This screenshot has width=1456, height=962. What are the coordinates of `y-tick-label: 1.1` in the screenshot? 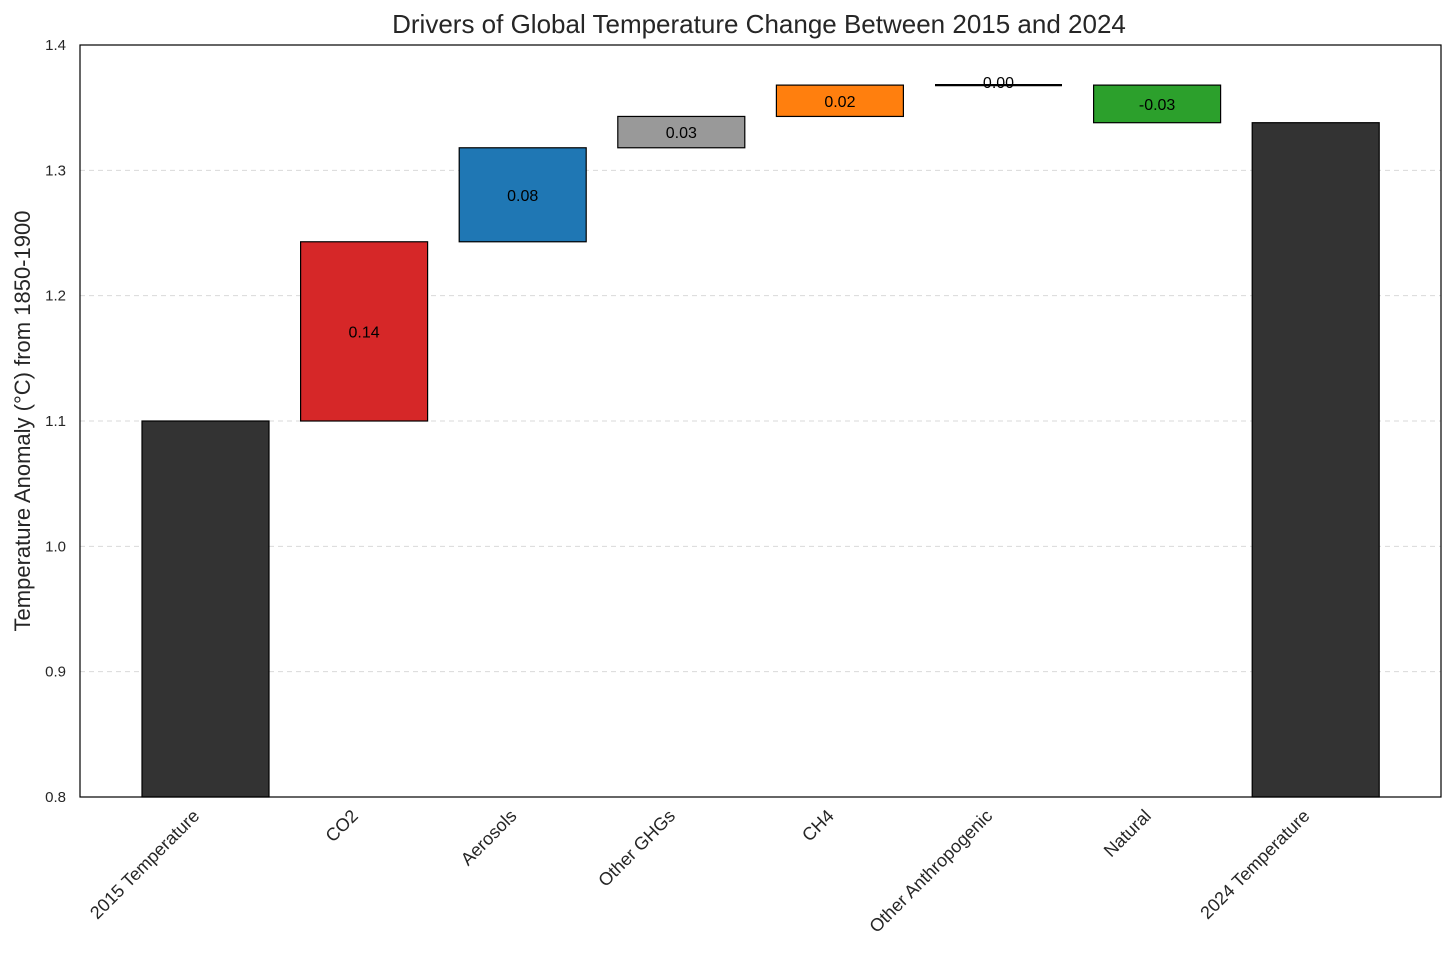 It's located at (55, 421).